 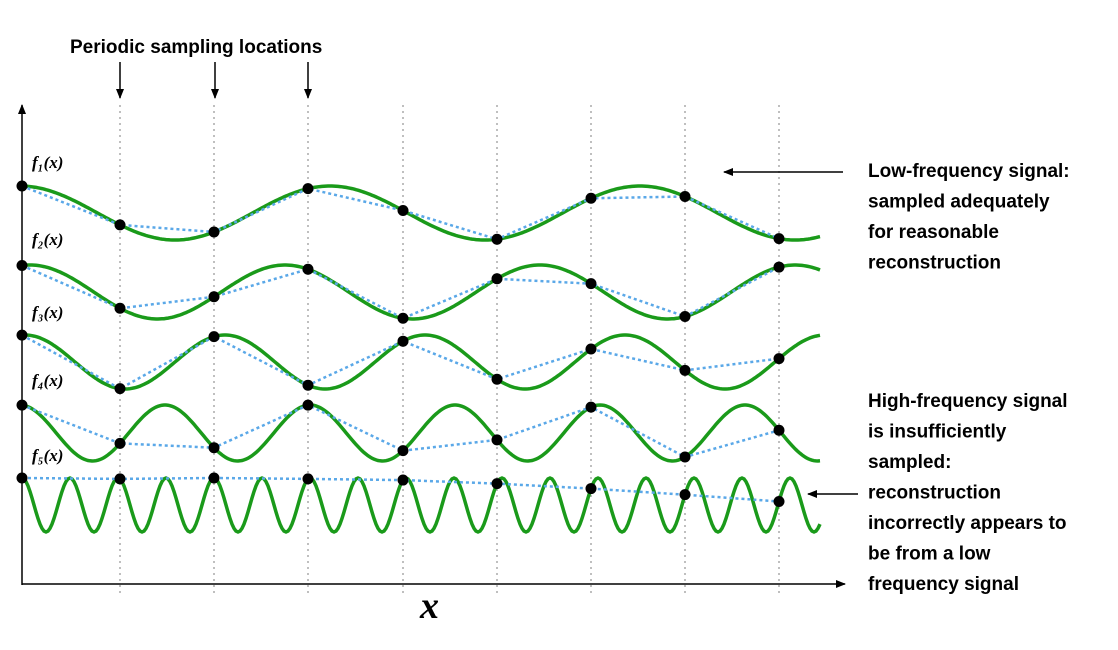 I want to click on annotation-line: frequency signal, so click(x=943, y=584).